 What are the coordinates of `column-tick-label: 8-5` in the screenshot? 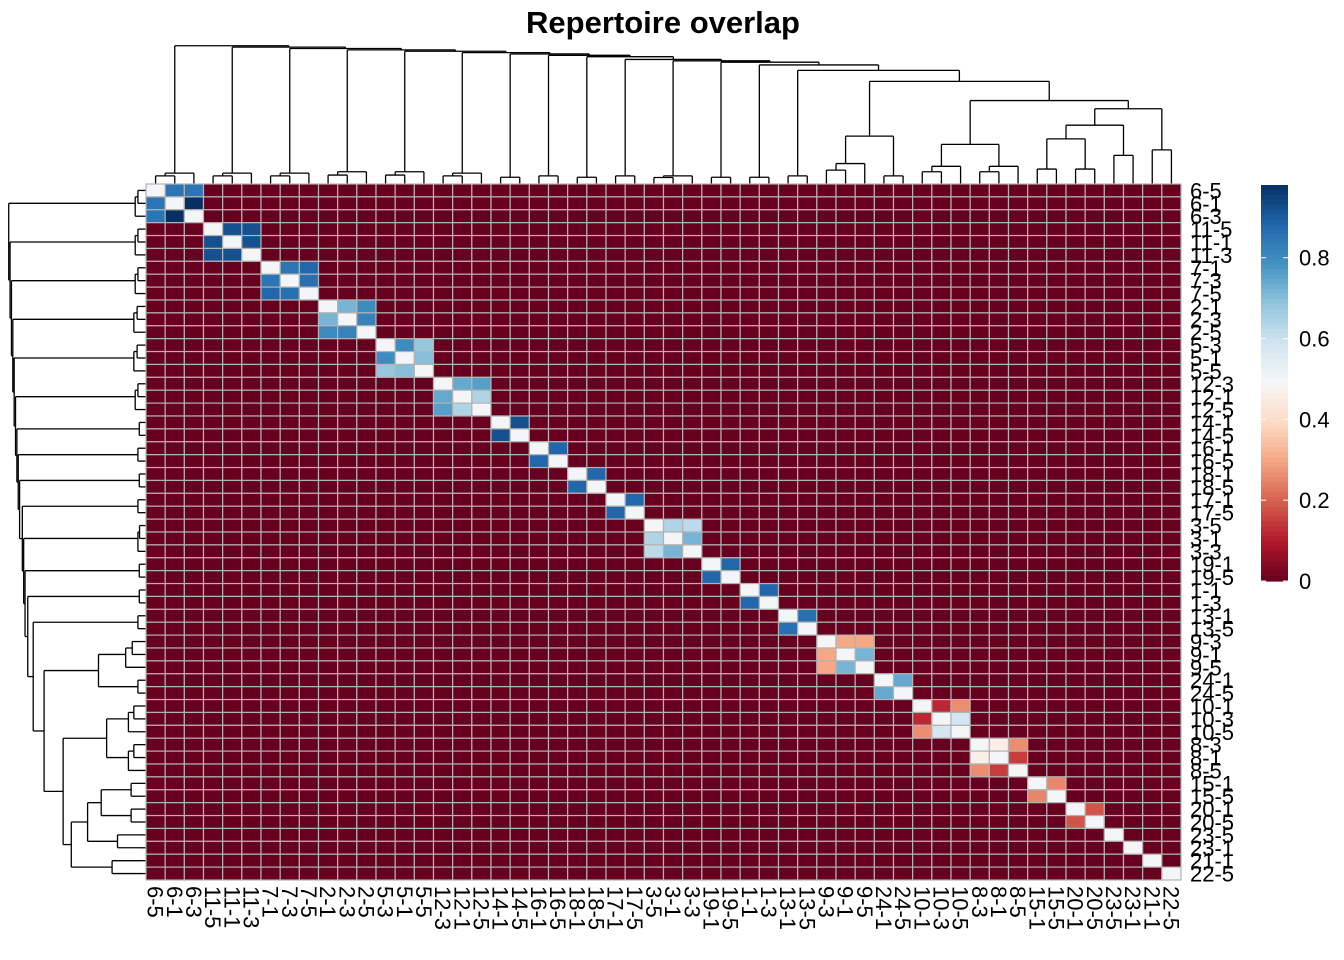 It's located at (1017, 902).